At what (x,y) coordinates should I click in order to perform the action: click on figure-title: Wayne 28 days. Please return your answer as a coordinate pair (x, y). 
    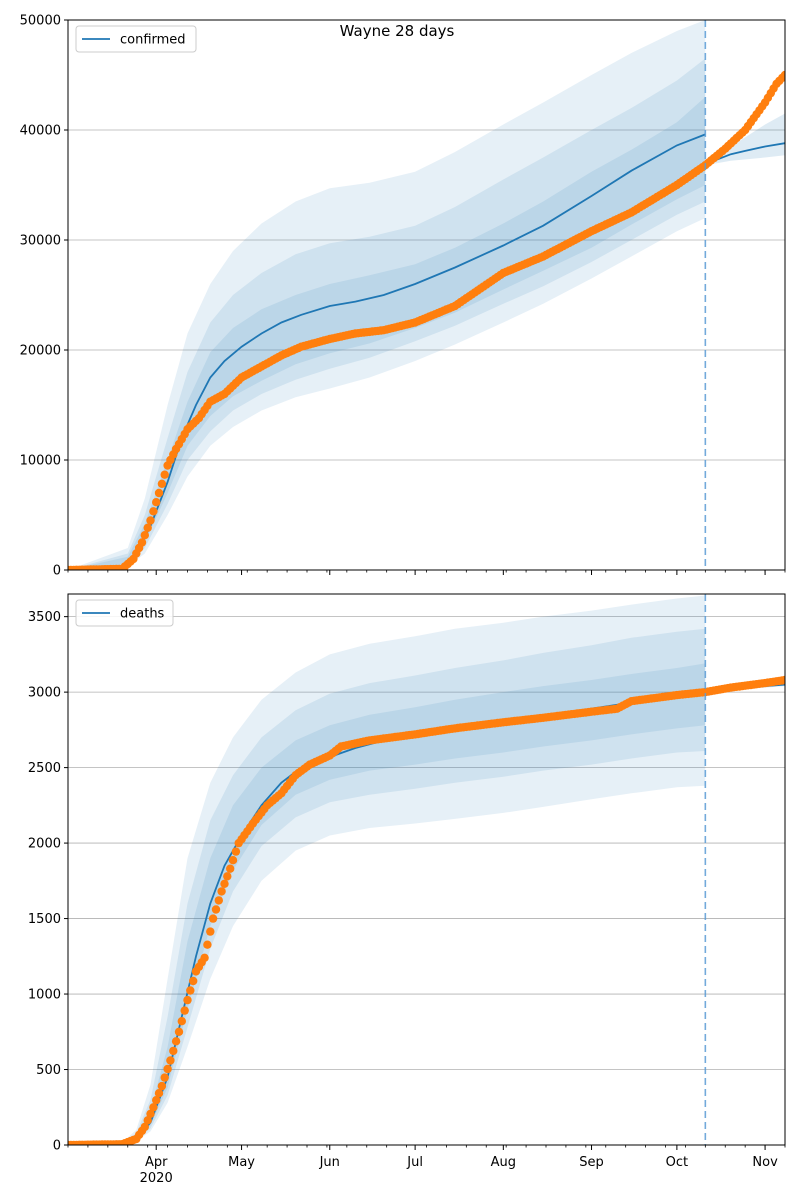
    Looking at the image, I should click on (397, 31).